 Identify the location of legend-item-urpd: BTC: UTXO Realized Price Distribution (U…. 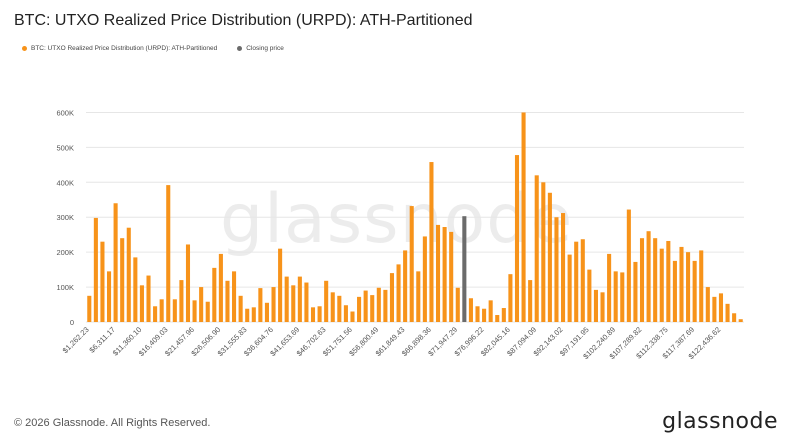
(119, 48).